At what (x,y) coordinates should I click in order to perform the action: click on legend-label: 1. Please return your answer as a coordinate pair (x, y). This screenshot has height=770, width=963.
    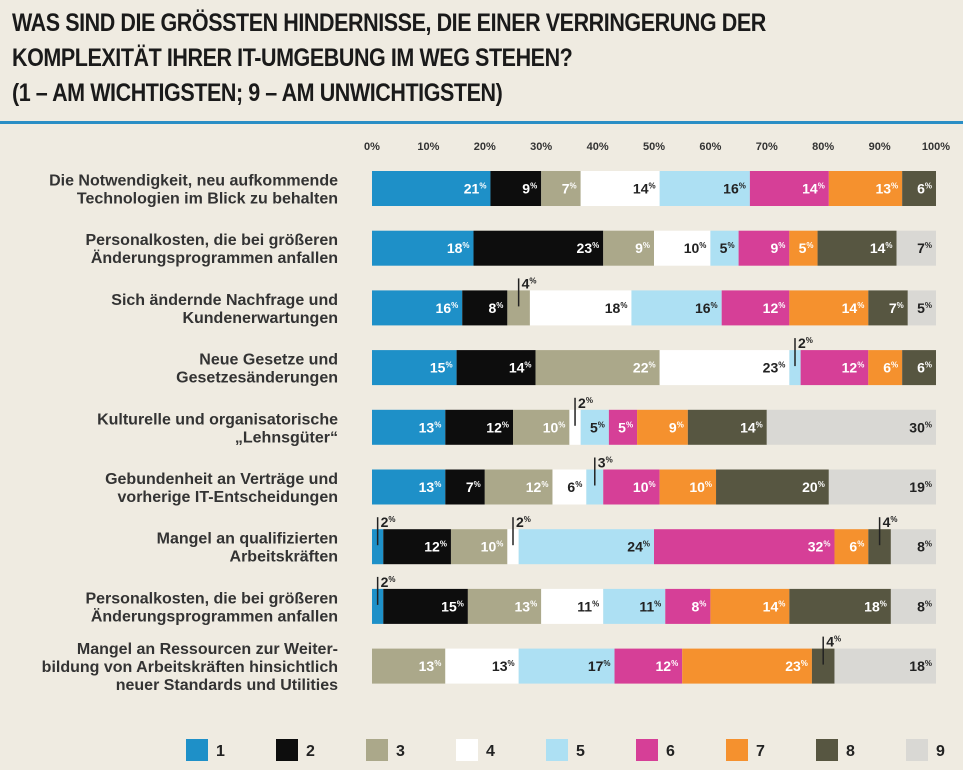
    Looking at the image, I should click on (220, 751).